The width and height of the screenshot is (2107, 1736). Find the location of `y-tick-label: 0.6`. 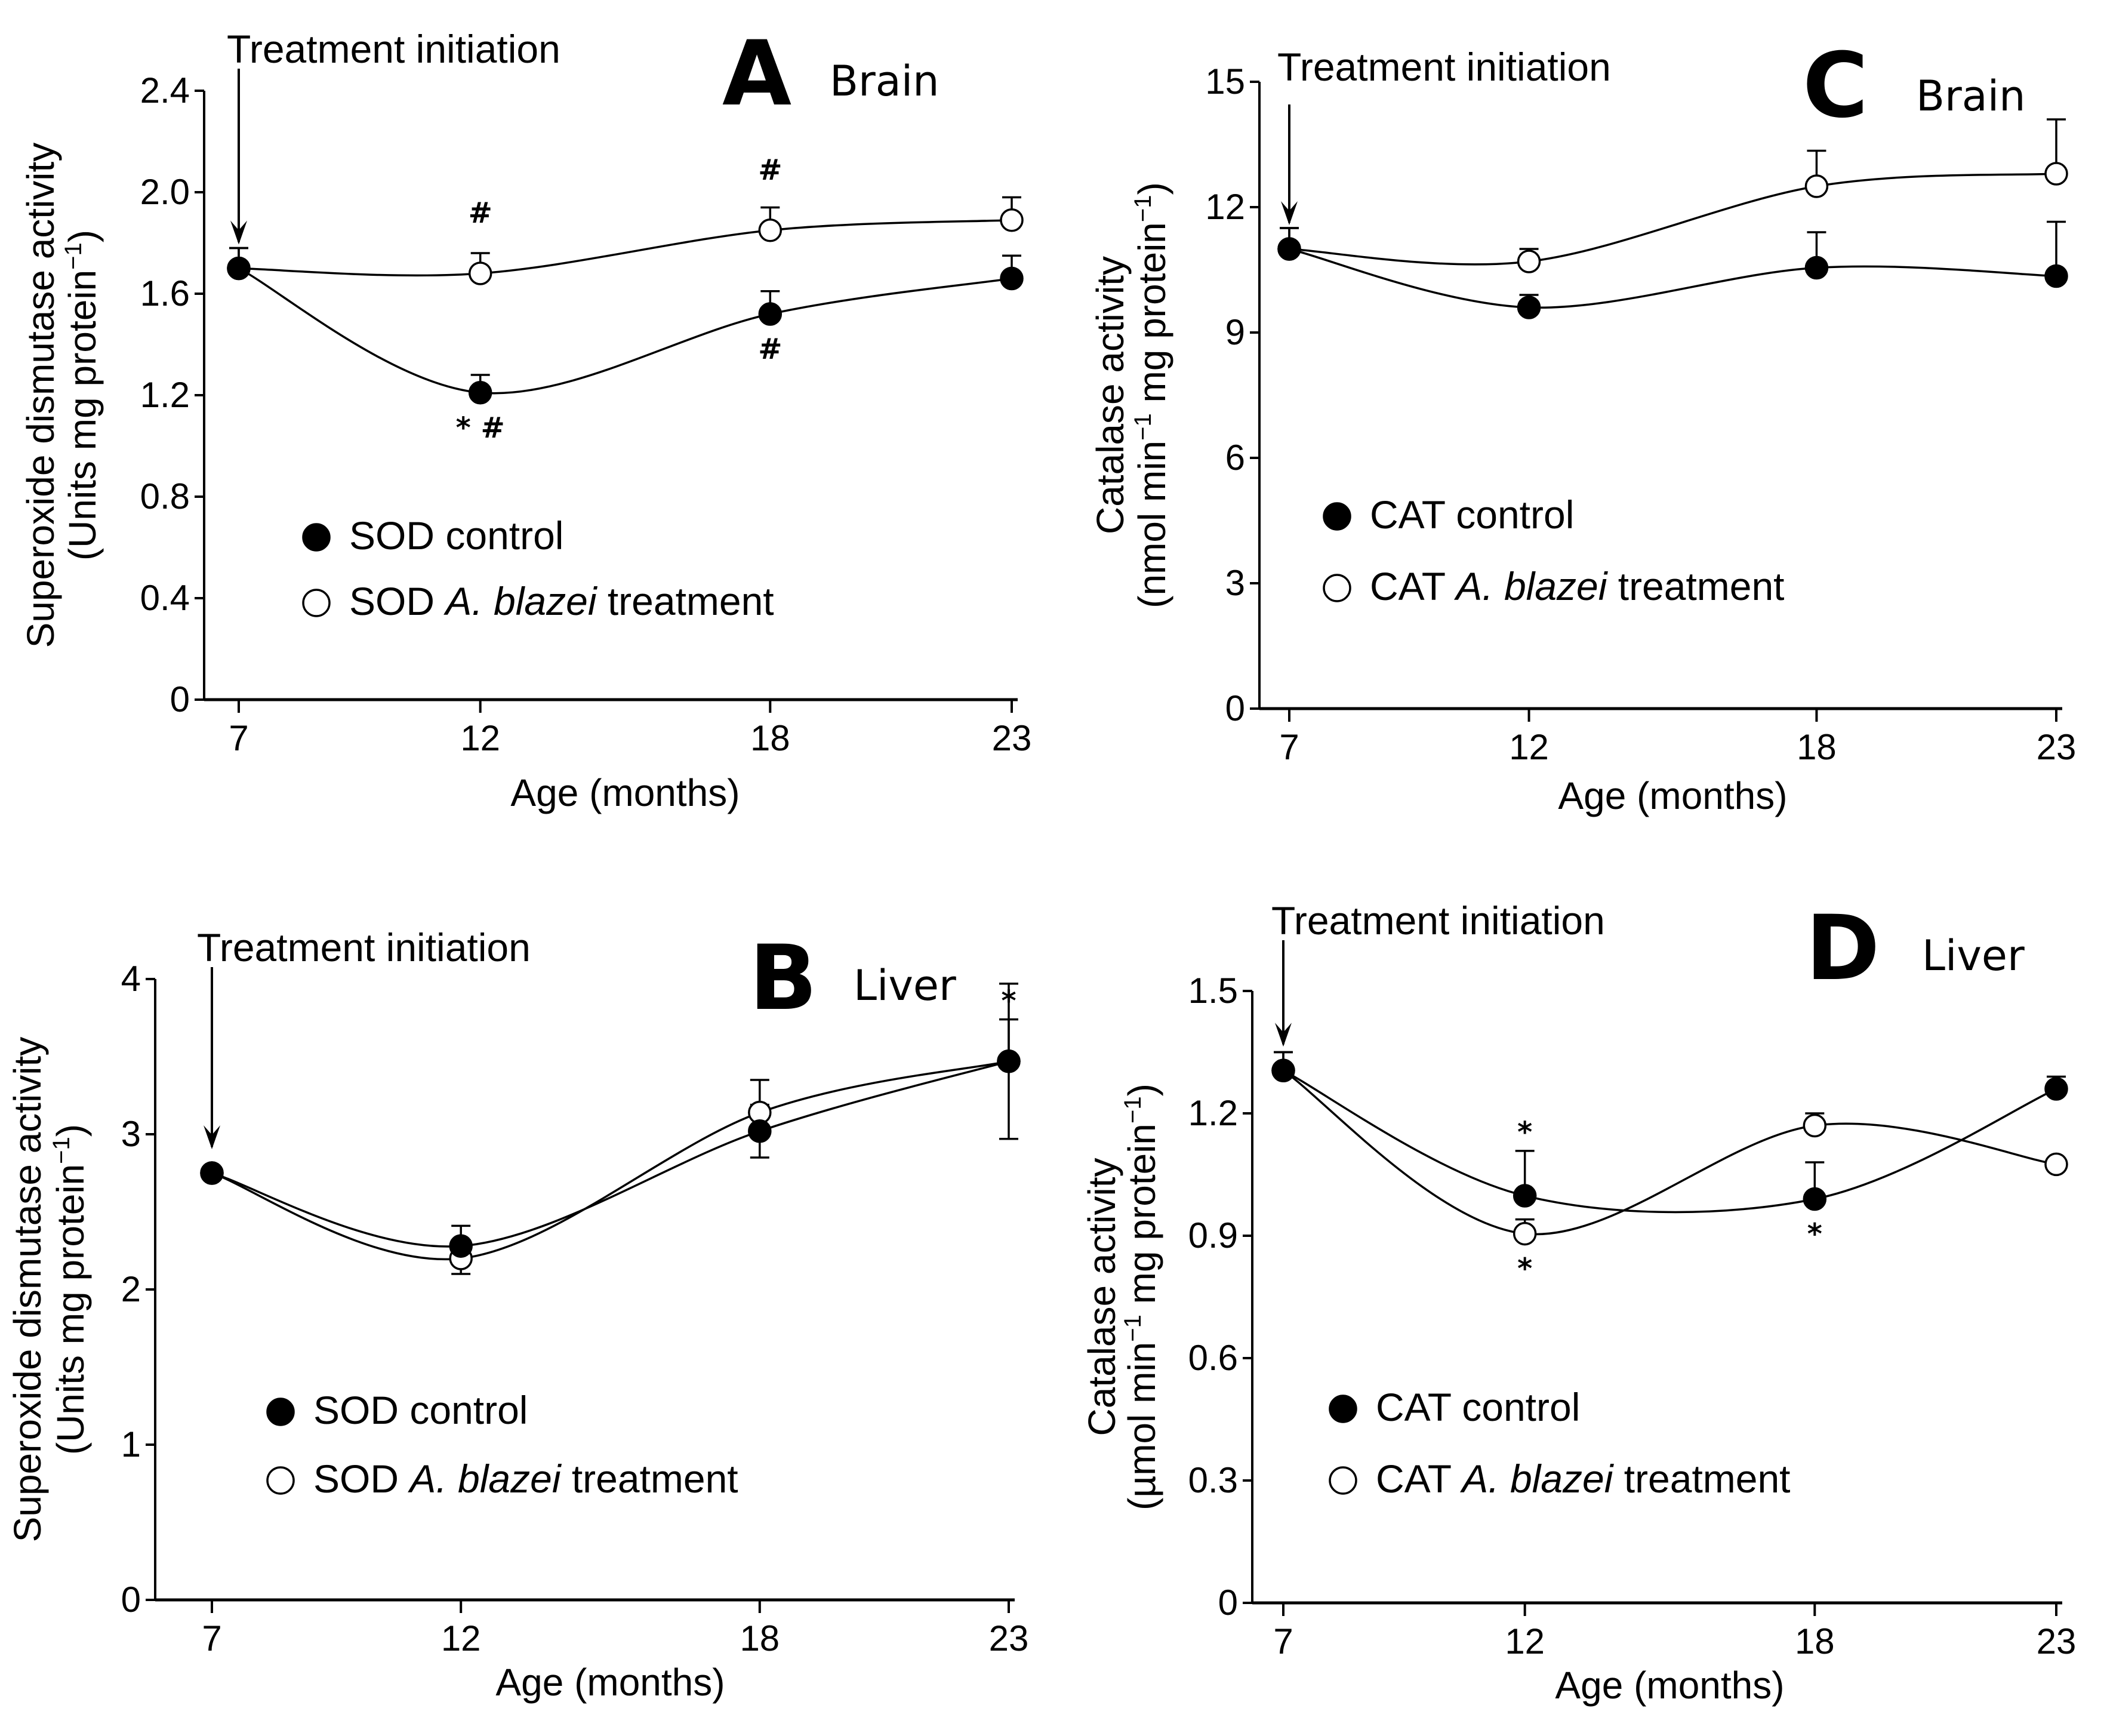

y-tick-label: 0.6 is located at coordinates (1213, 1358).